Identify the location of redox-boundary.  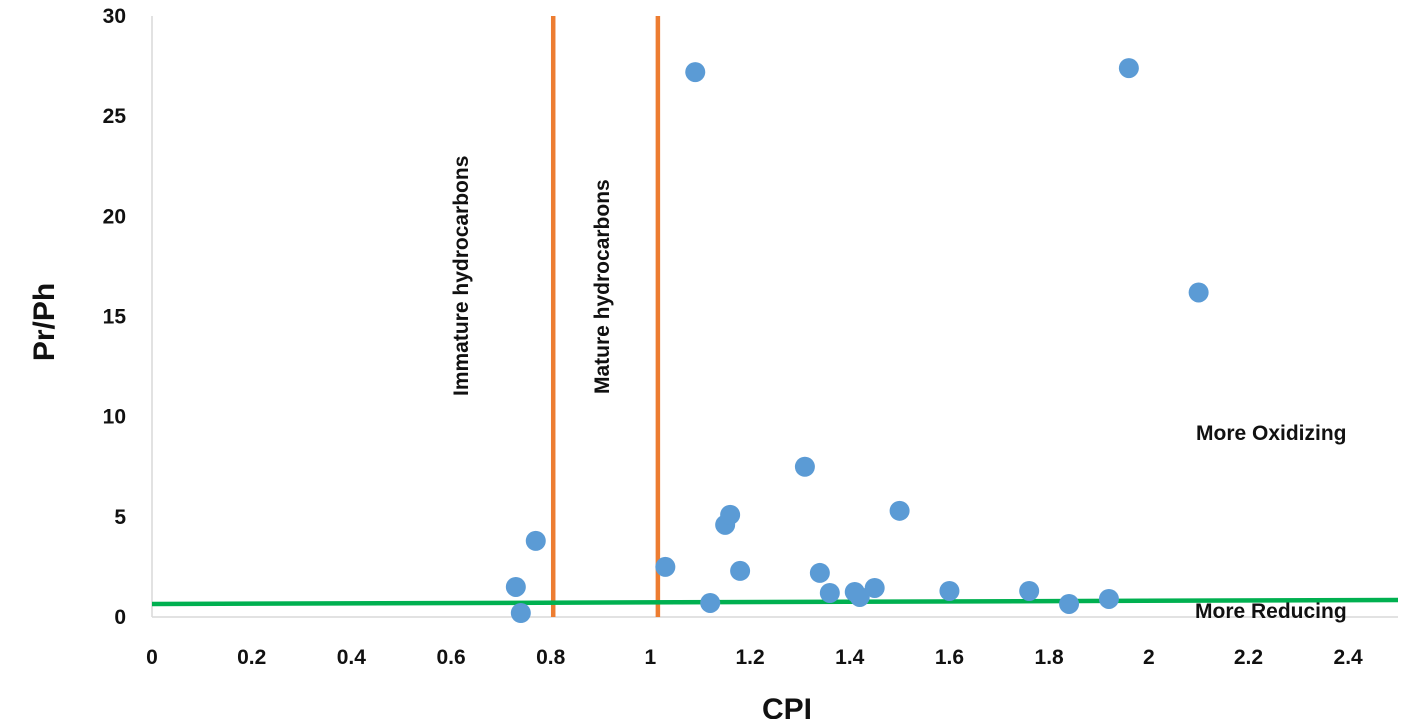
(775, 602).